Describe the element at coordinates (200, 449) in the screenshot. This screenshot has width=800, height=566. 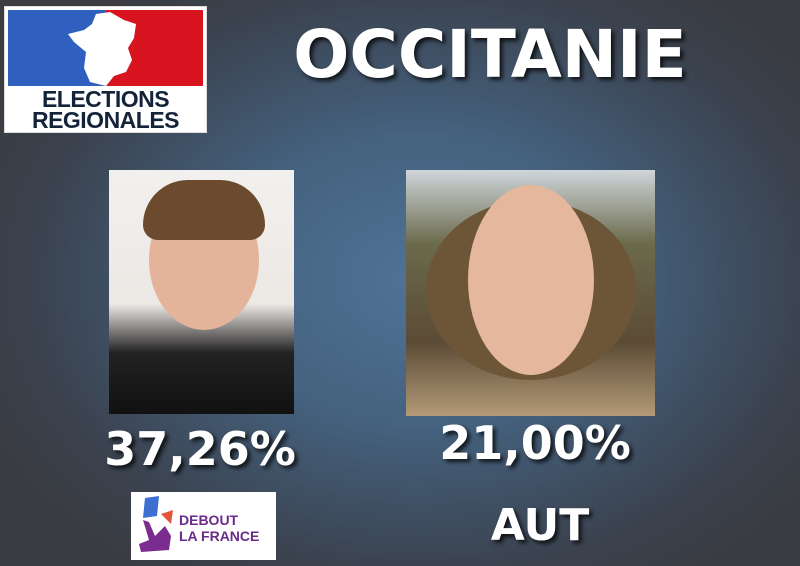
I see `candidate-1-percentage: 37,26%` at that location.